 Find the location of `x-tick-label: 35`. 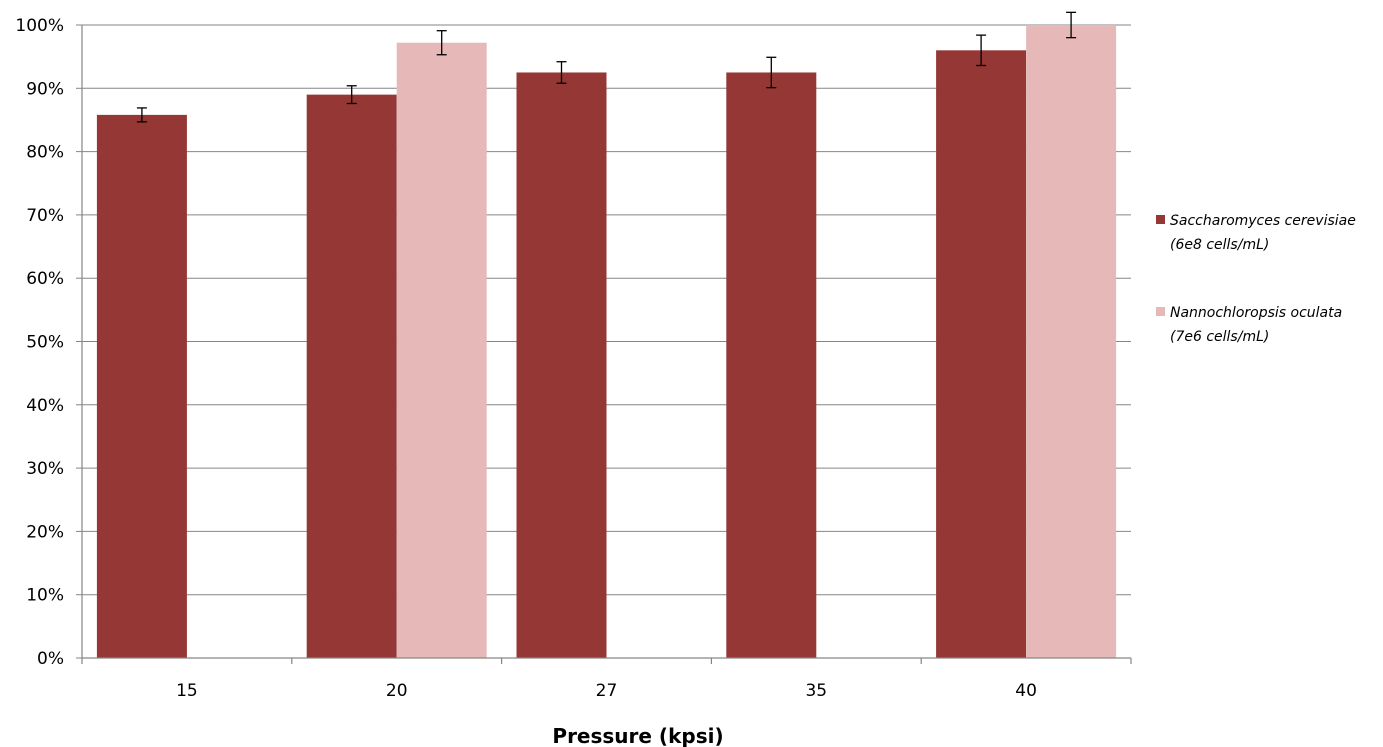

x-tick-label: 35 is located at coordinates (816, 691).